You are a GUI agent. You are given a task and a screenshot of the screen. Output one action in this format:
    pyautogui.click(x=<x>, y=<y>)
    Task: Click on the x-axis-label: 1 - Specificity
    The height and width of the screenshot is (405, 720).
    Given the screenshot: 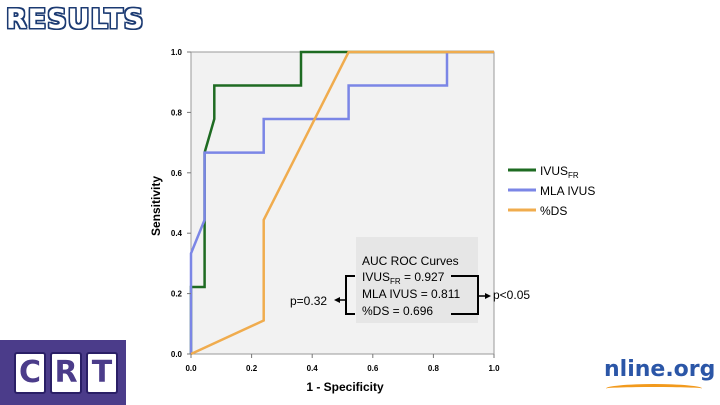 What is the action you would take?
    pyautogui.click(x=345, y=387)
    